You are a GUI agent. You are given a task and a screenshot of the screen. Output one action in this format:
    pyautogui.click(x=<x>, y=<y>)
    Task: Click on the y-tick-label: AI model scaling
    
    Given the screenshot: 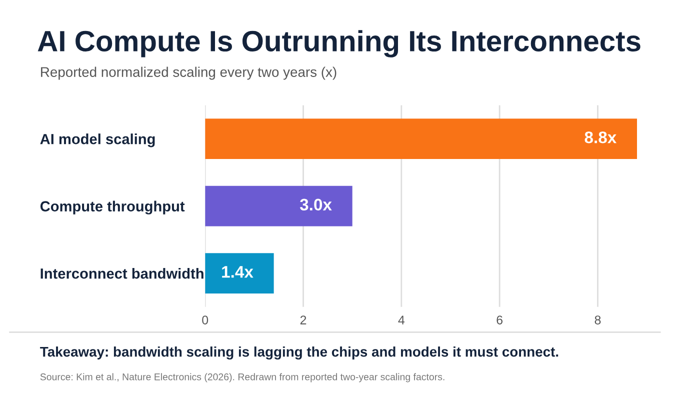 What is the action you would take?
    pyautogui.click(x=97, y=141)
    